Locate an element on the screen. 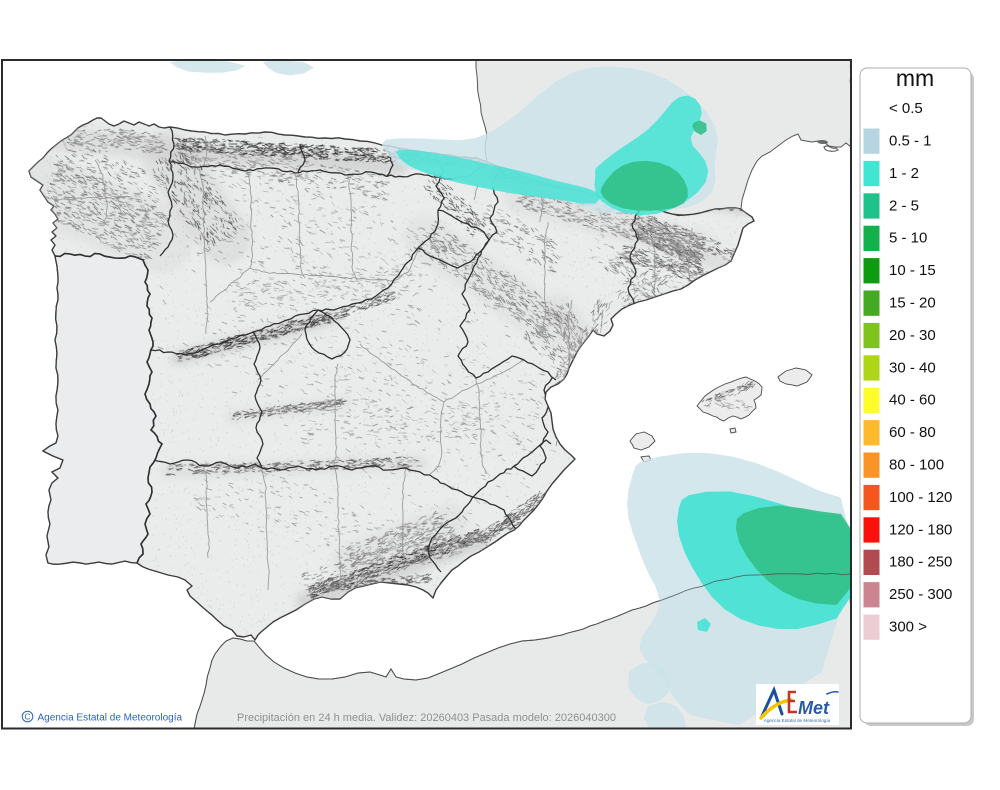 The width and height of the screenshot is (1000, 790). svg-text: 80 - 100 is located at coordinates (916, 465).